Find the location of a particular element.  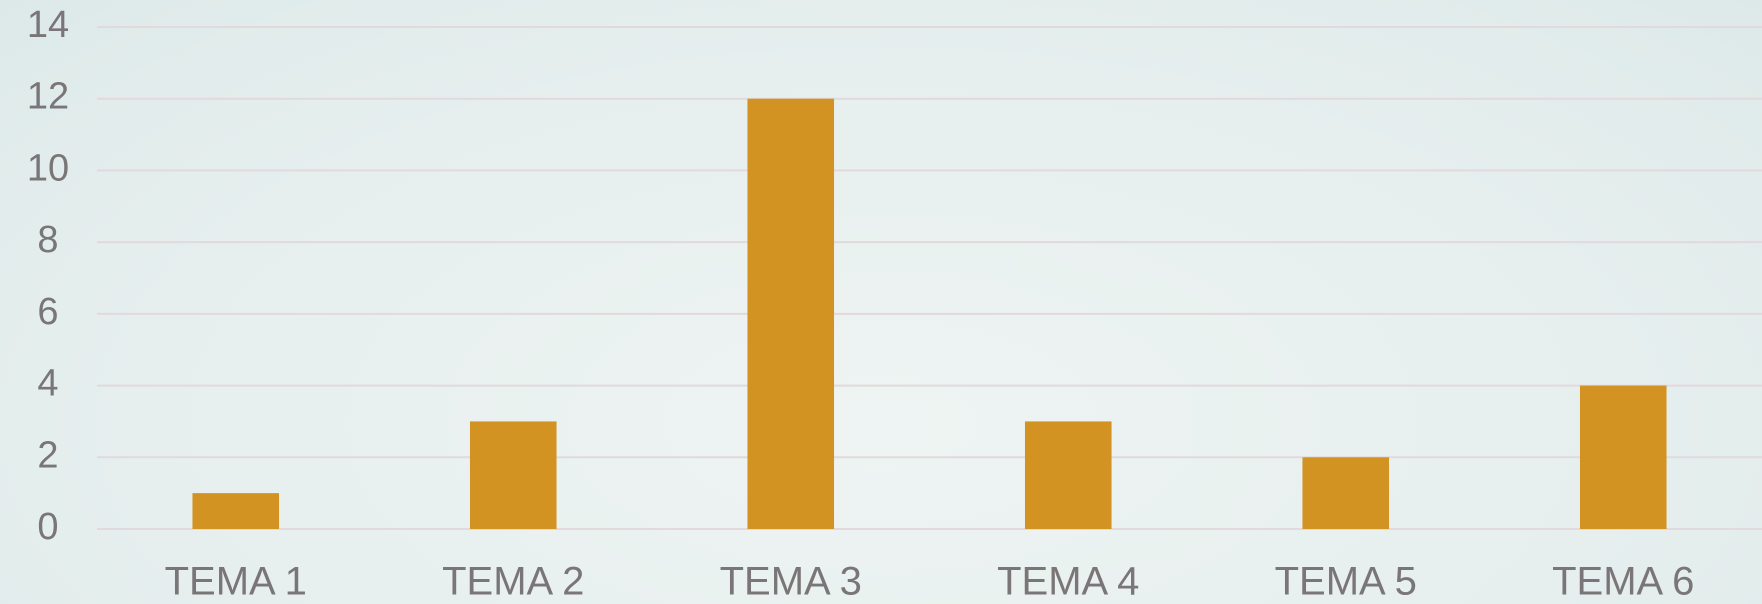

y-tick-label: 10 is located at coordinates (48, 168).